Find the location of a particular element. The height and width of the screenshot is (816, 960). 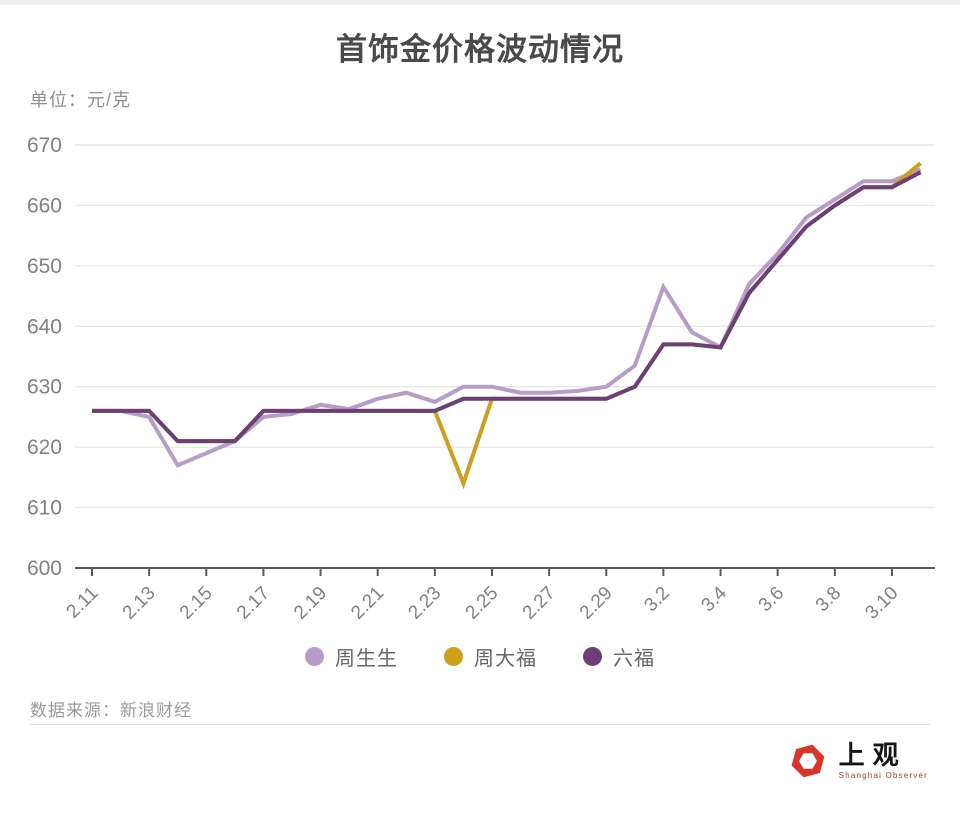

logo-hexagon-icon is located at coordinates (808, 761).